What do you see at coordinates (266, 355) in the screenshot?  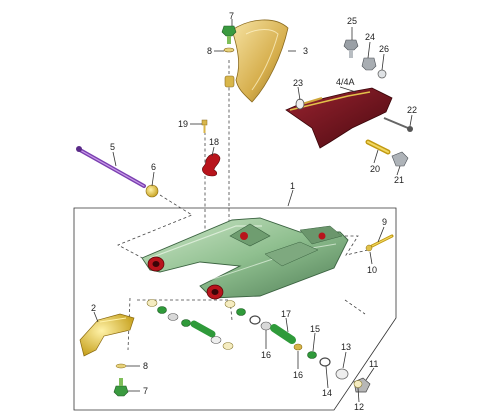 I see `callout-16-left: 16` at bounding box center [266, 355].